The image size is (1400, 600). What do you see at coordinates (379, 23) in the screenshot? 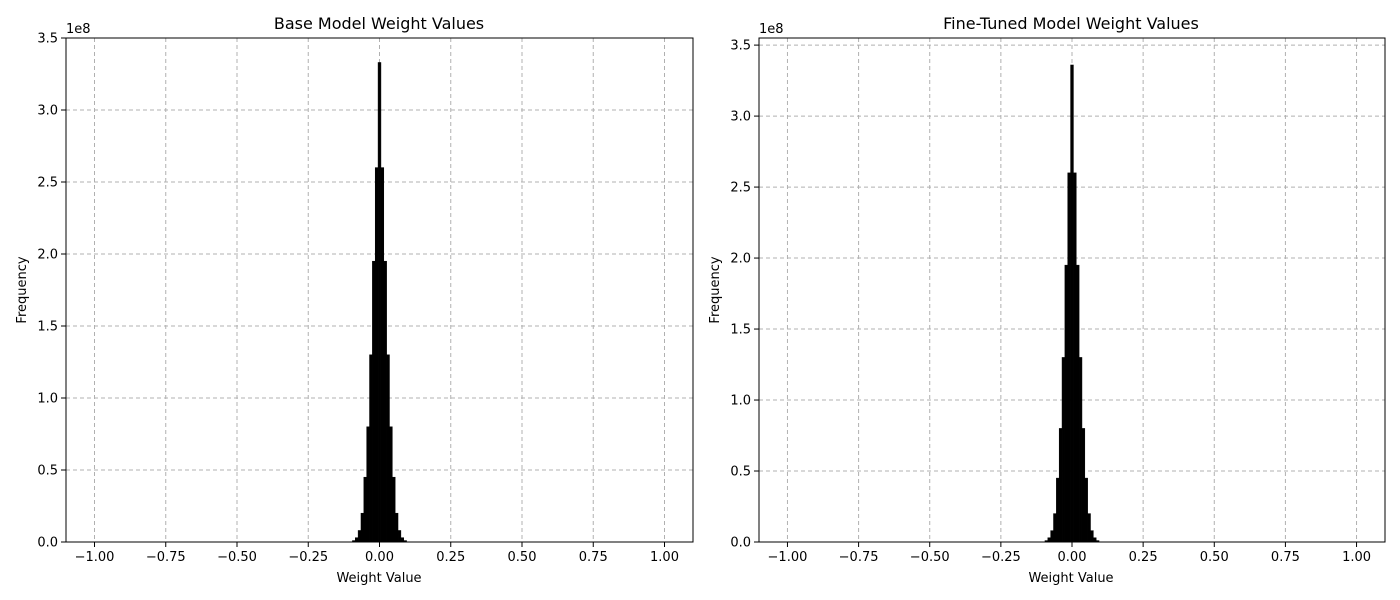
I see `chart-title: Base Model Weight Values` at bounding box center [379, 23].